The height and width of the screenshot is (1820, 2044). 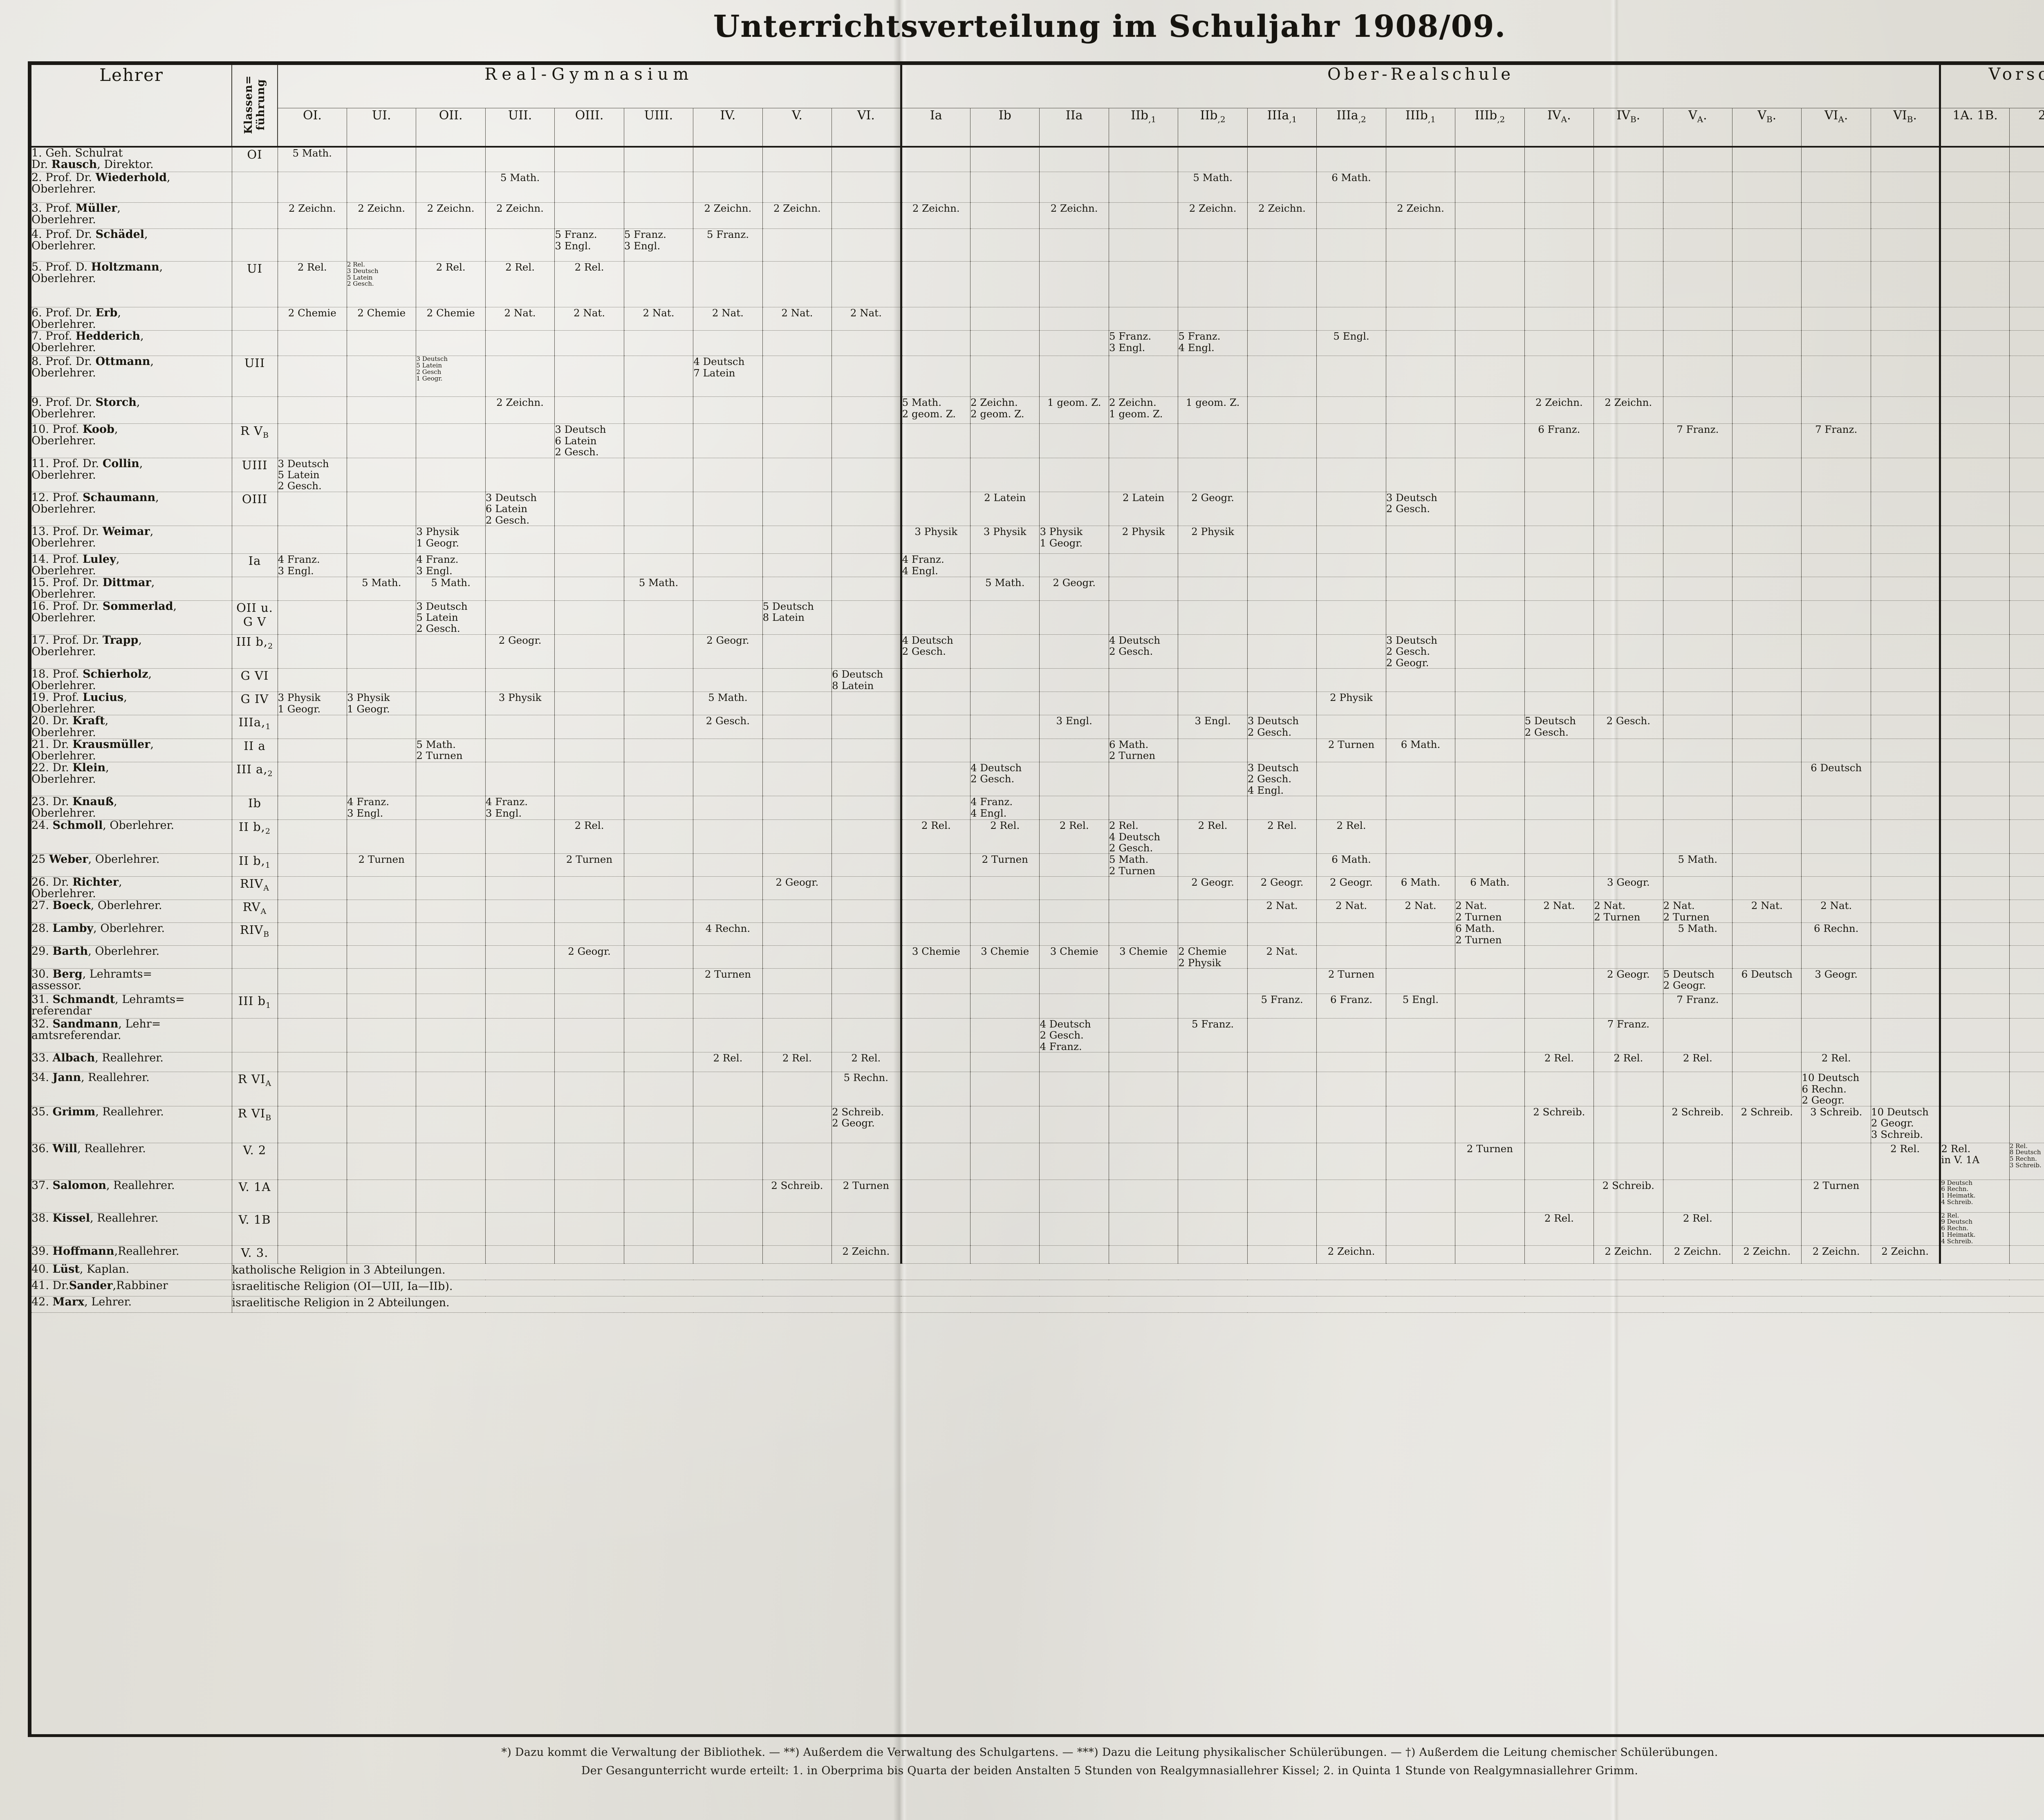 I want to click on lesson-cell: 7 Franz., so click(x=1698, y=1007).